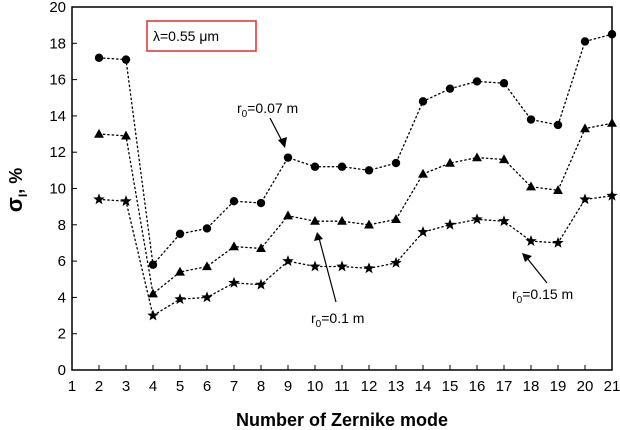 Image resolution: width=620 pixels, height=430 pixels. Describe the element at coordinates (527, 257) in the screenshot. I see `arrow-r0-0.15-head` at that location.